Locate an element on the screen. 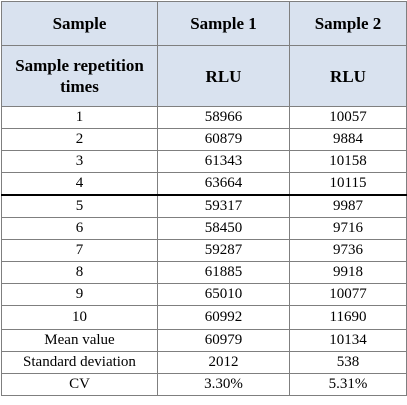 This screenshot has width=407, height=405. cell-sample-1: 3.30% is located at coordinates (223, 384).